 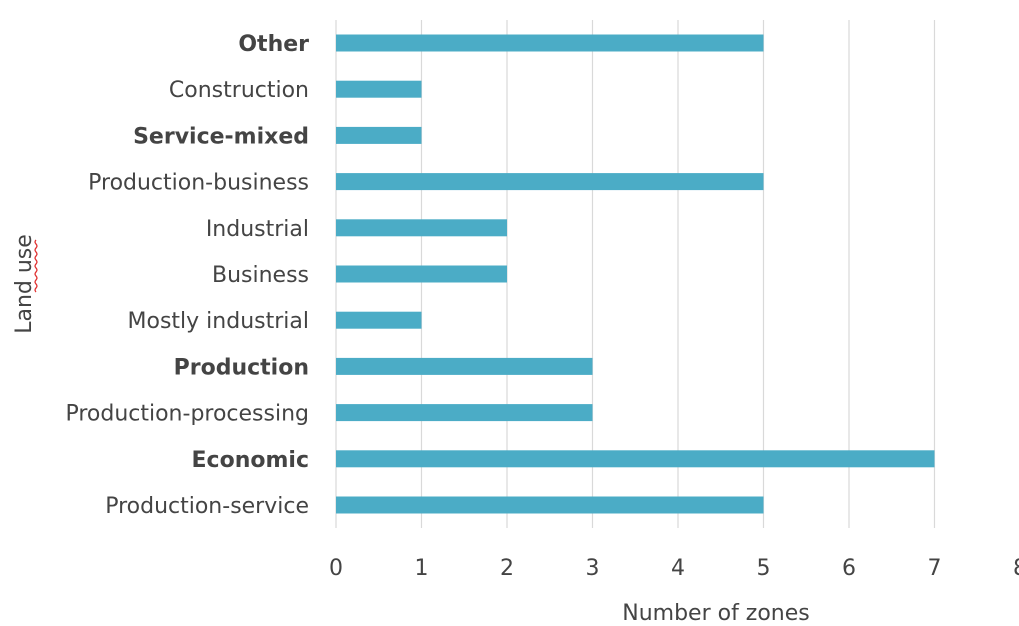 I want to click on x-tick-label: 0, so click(x=336, y=568).